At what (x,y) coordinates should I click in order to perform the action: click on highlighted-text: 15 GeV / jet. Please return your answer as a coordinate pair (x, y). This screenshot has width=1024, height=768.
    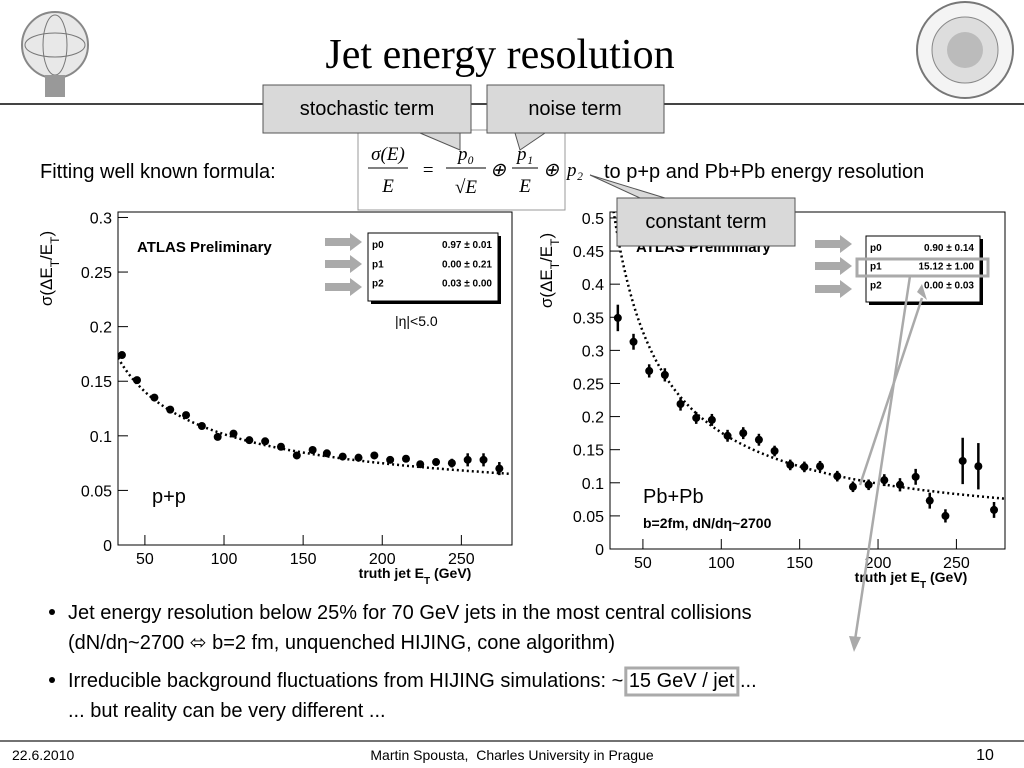
    Looking at the image, I should click on (682, 681).